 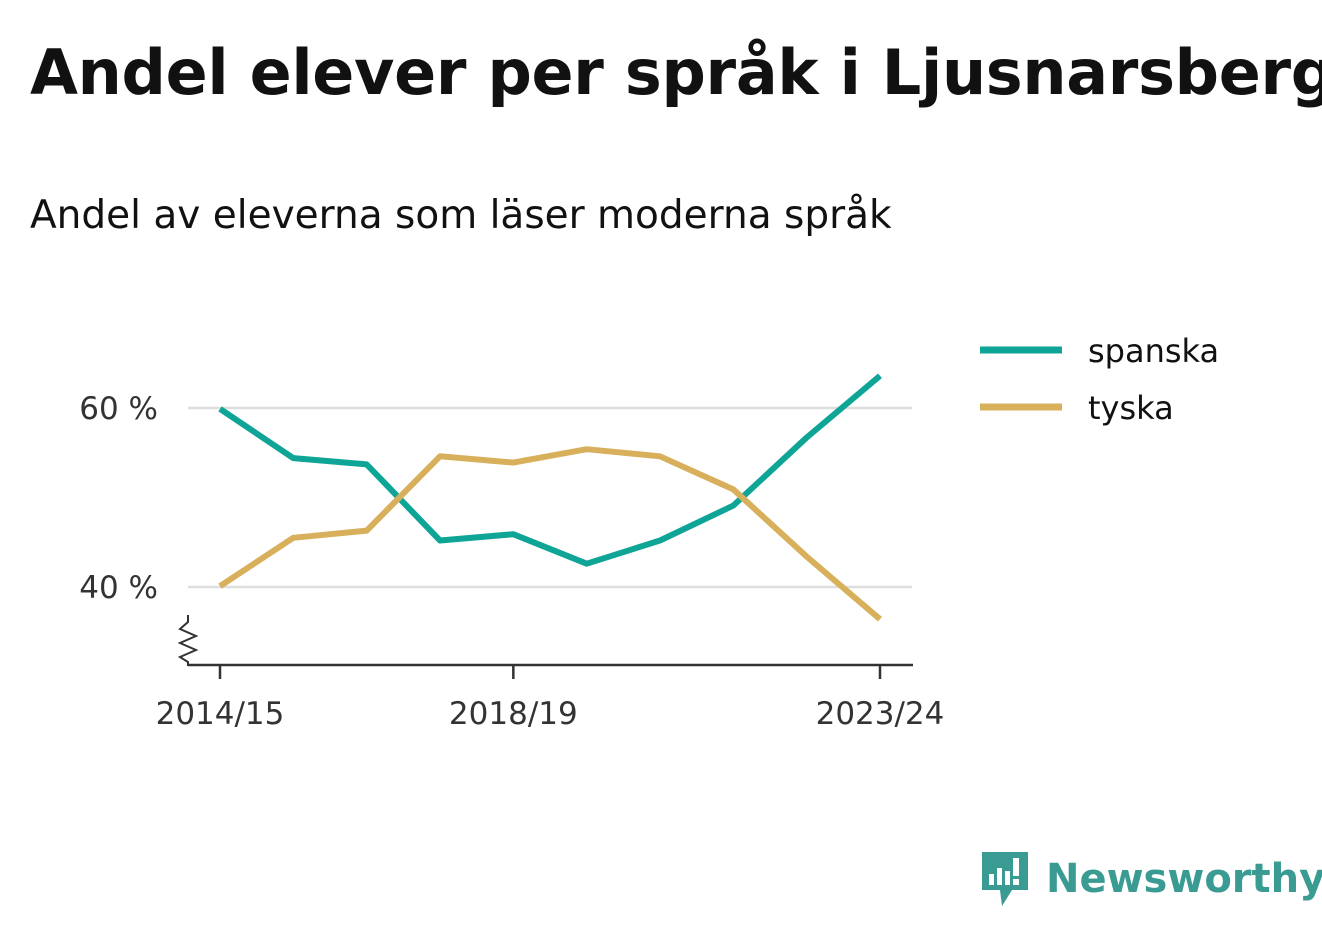 What do you see at coordinates (880, 714) in the screenshot?
I see `x-tick-label: 2023/24` at bounding box center [880, 714].